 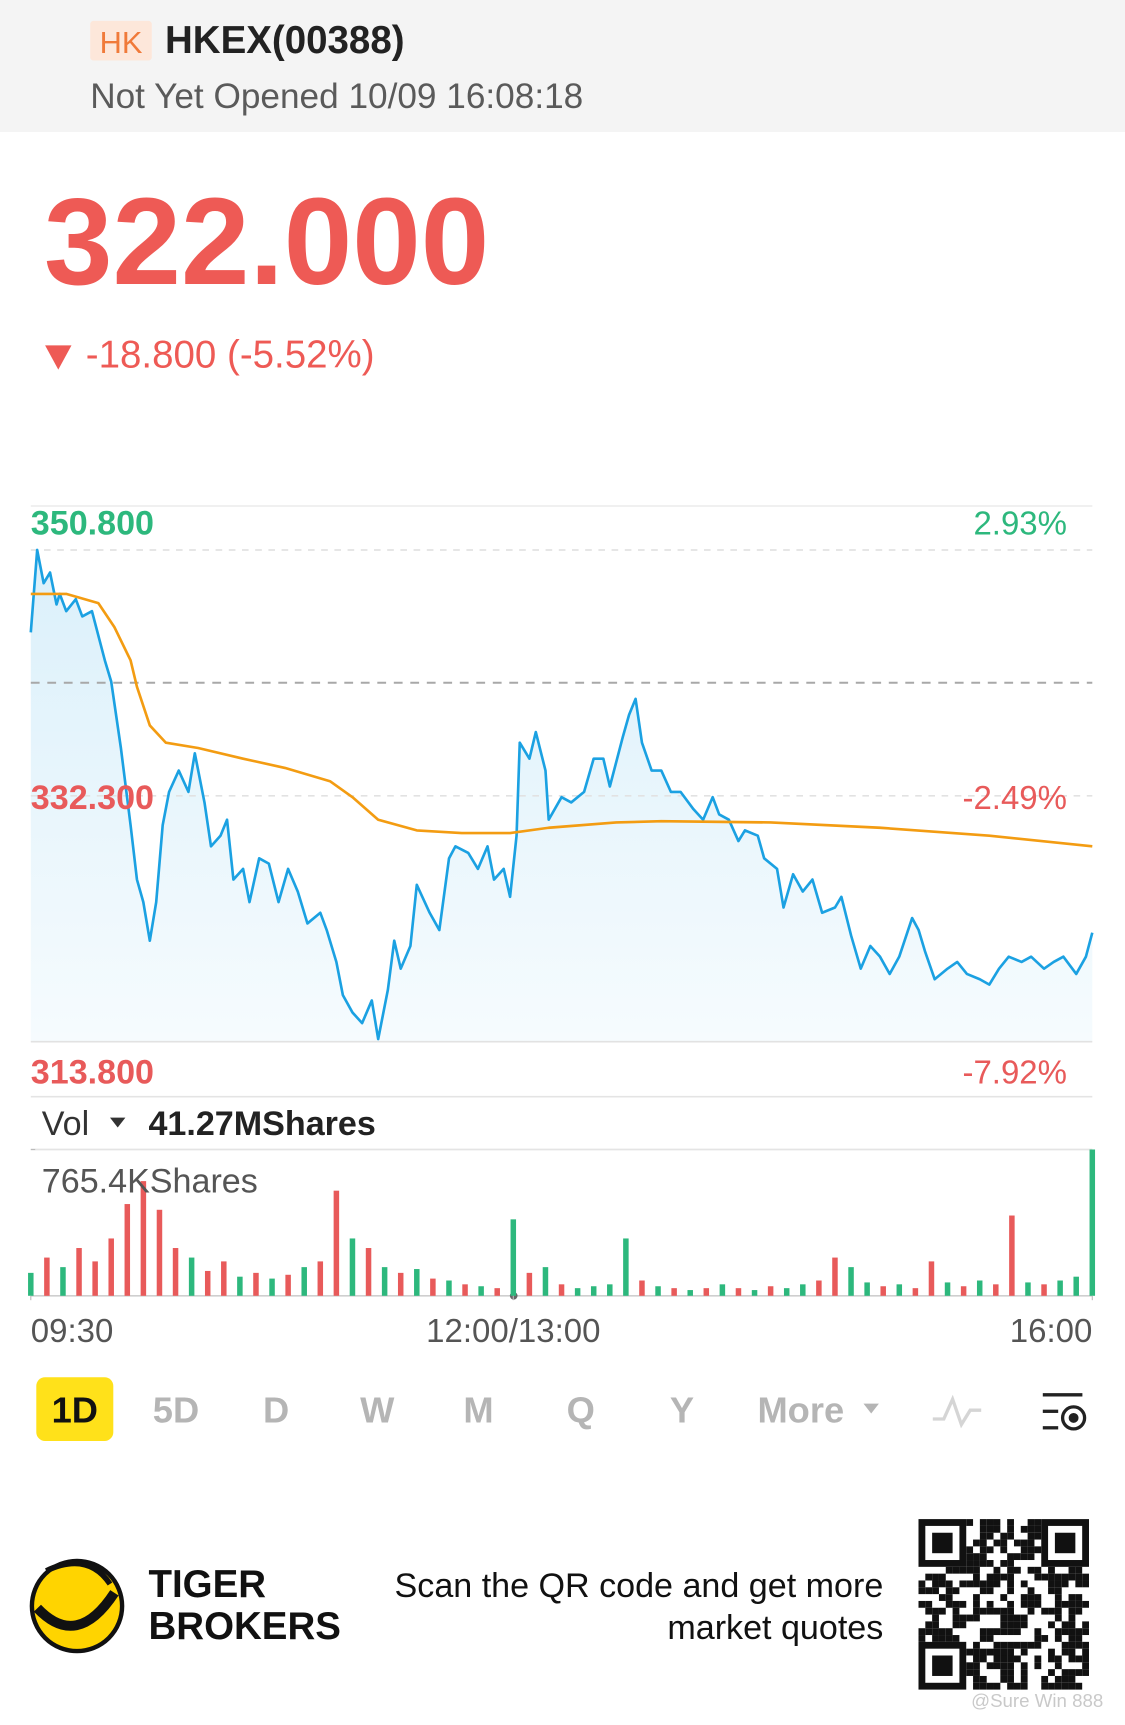 What do you see at coordinates (1064, 1412) in the screenshot?
I see `settings-icon` at bounding box center [1064, 1412].